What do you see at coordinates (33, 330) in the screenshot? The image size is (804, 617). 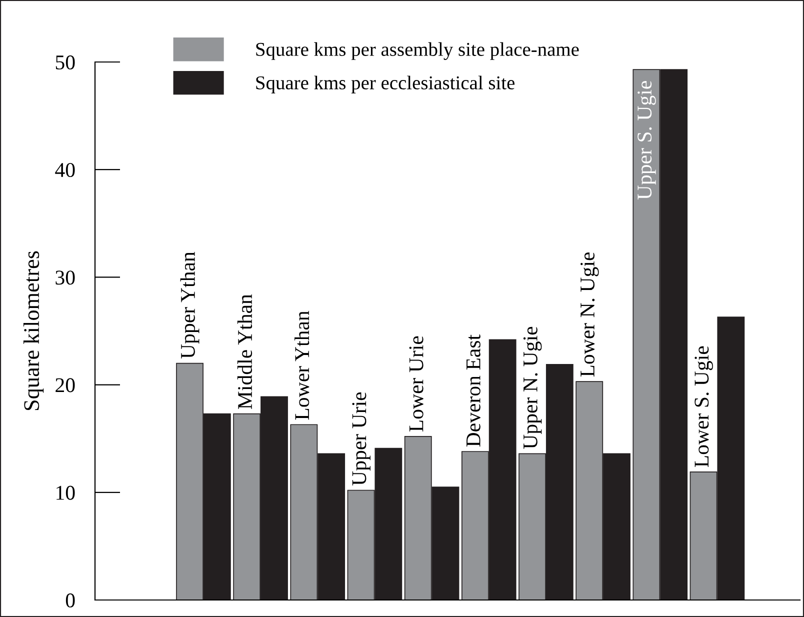 I see `y-axis-title: Square kilometres` at bounding box center [33, 330].